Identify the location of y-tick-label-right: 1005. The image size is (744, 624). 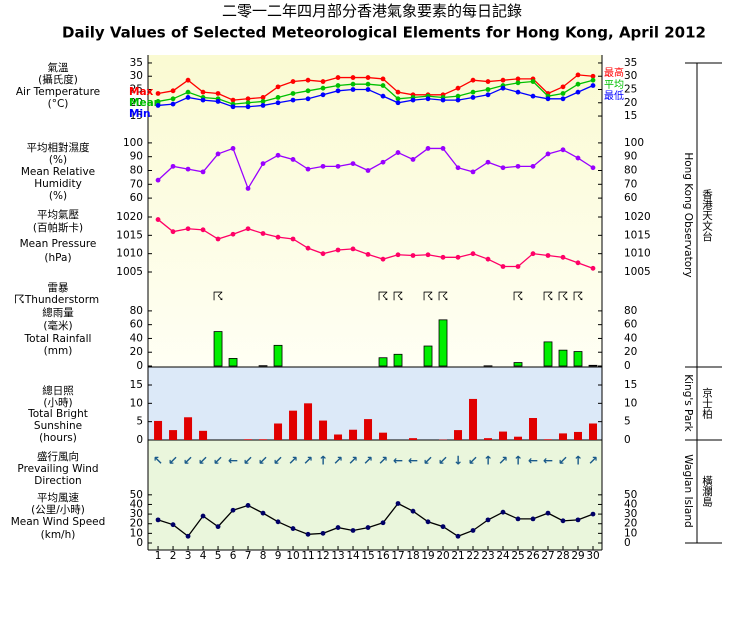
(637, 272).